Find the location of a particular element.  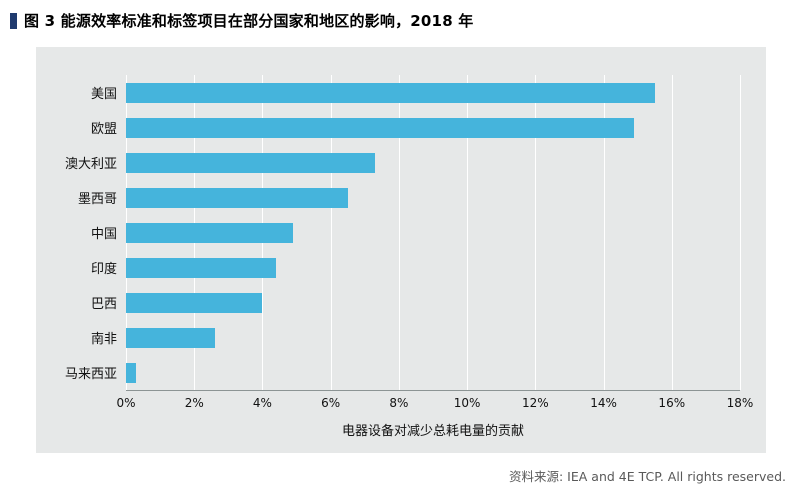

x-axis-title: 电器设备对减少总耗电量的贡献 is located at coordinates (432, 431).